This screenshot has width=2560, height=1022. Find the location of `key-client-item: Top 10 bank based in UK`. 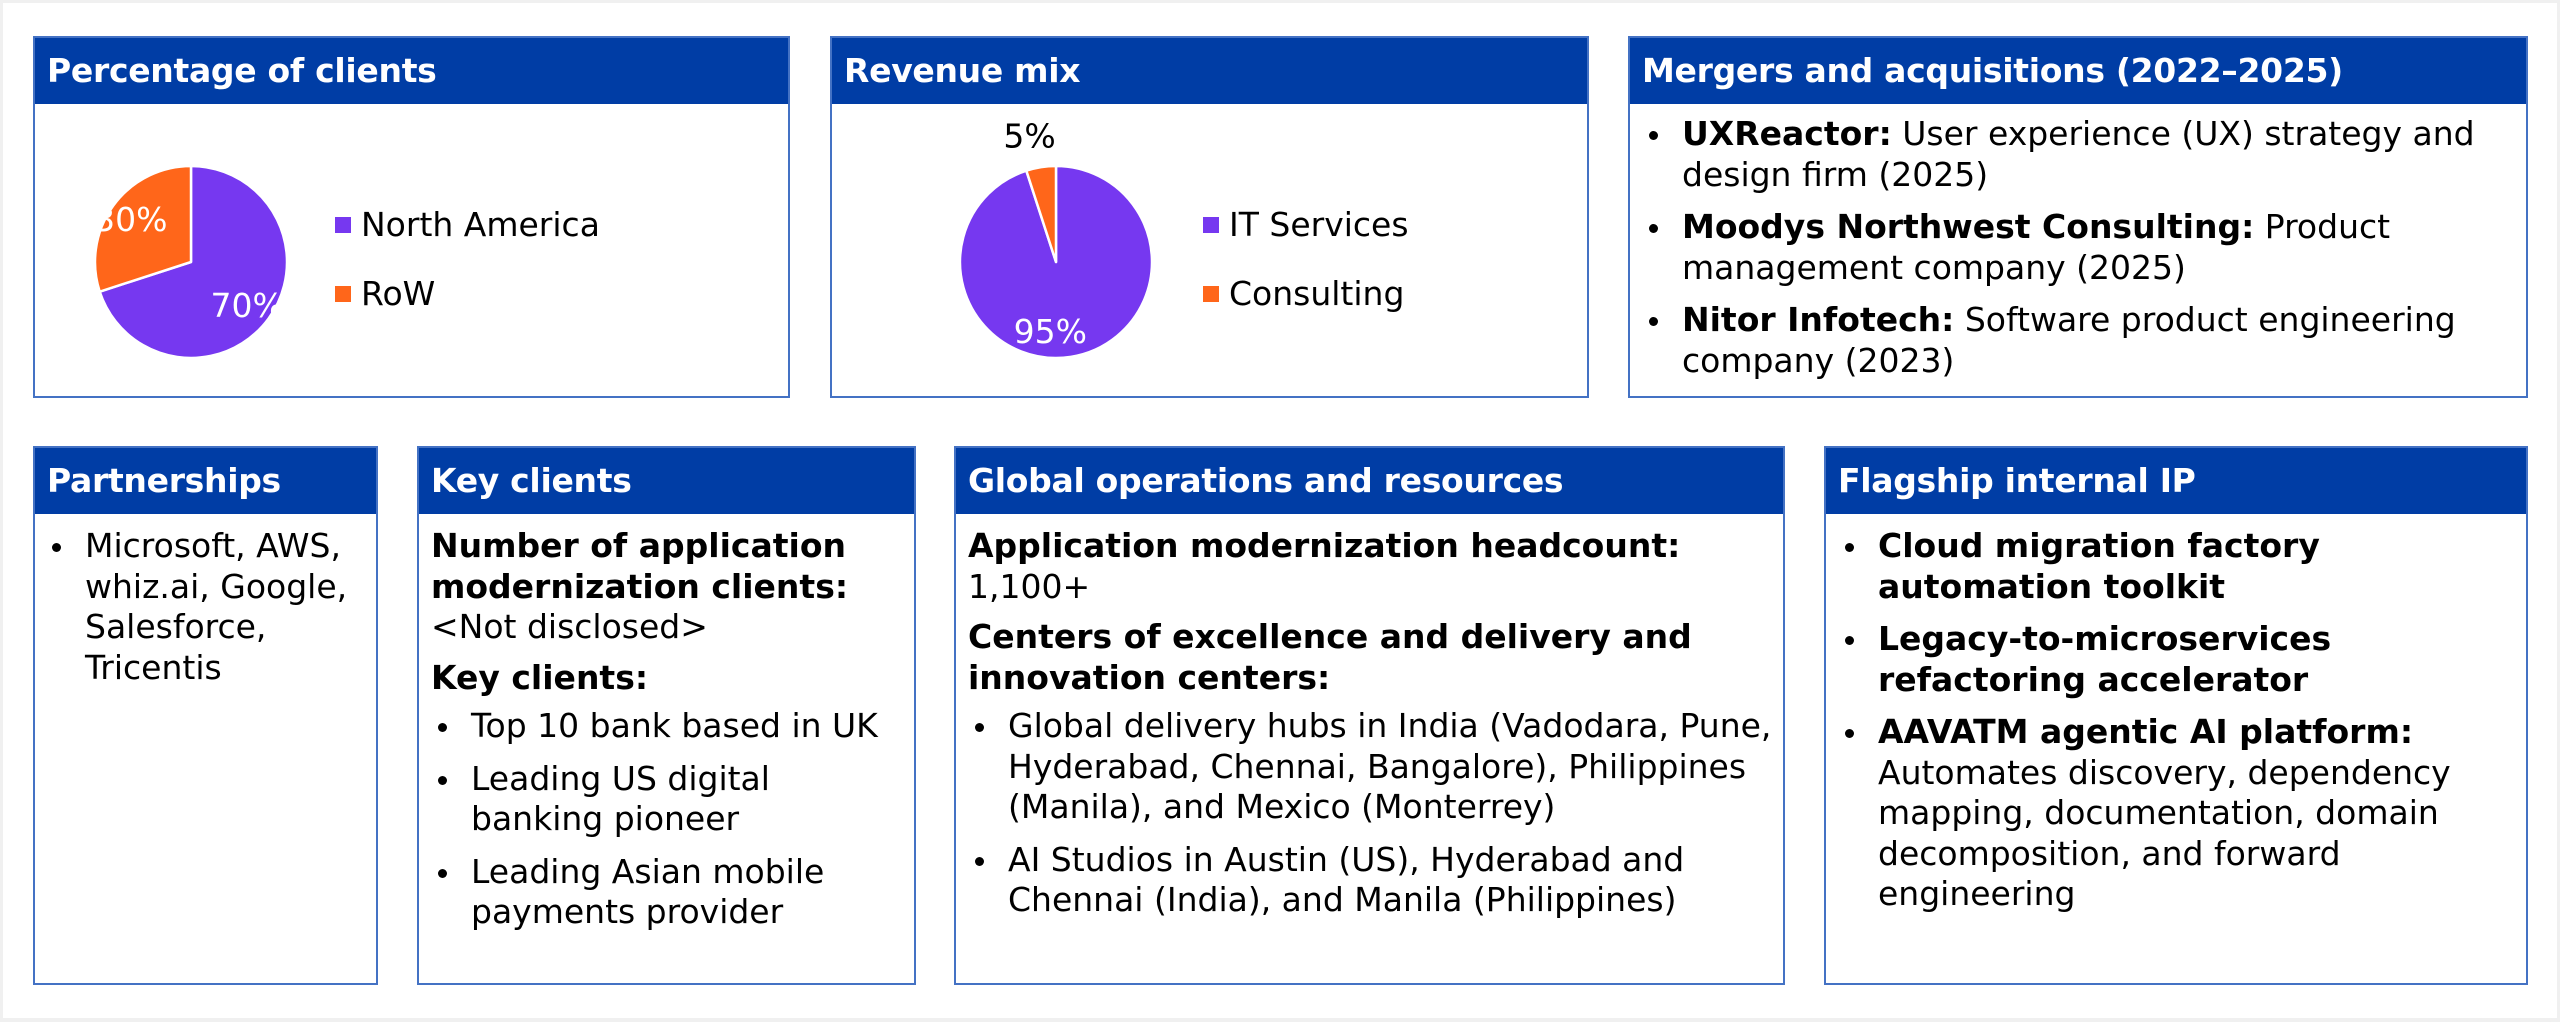

key-client-item: Top 10 bank based in UK is located at coordinates (668, 726).